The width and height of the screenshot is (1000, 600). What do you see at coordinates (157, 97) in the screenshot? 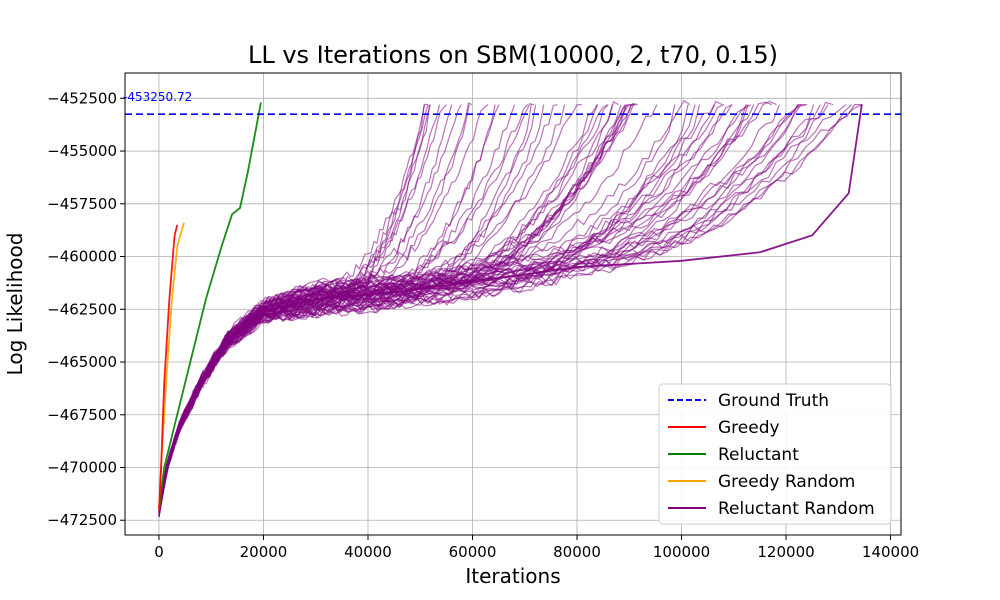
I see `ground-truth-value-label: -453250.72` at bounding box center [157, 97].